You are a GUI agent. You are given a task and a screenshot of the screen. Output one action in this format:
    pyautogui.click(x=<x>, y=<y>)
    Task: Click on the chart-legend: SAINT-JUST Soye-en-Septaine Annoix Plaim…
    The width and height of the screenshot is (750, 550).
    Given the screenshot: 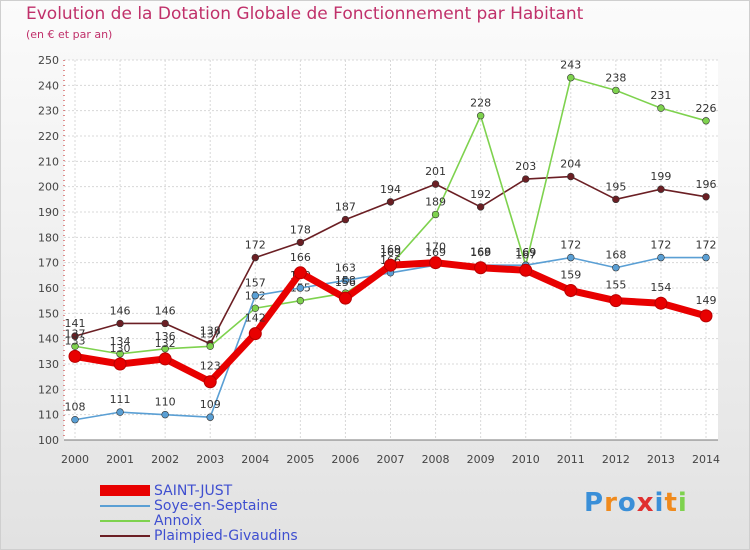 What is the action you would take?
    pyautogui.click(x=199, y=513)
    